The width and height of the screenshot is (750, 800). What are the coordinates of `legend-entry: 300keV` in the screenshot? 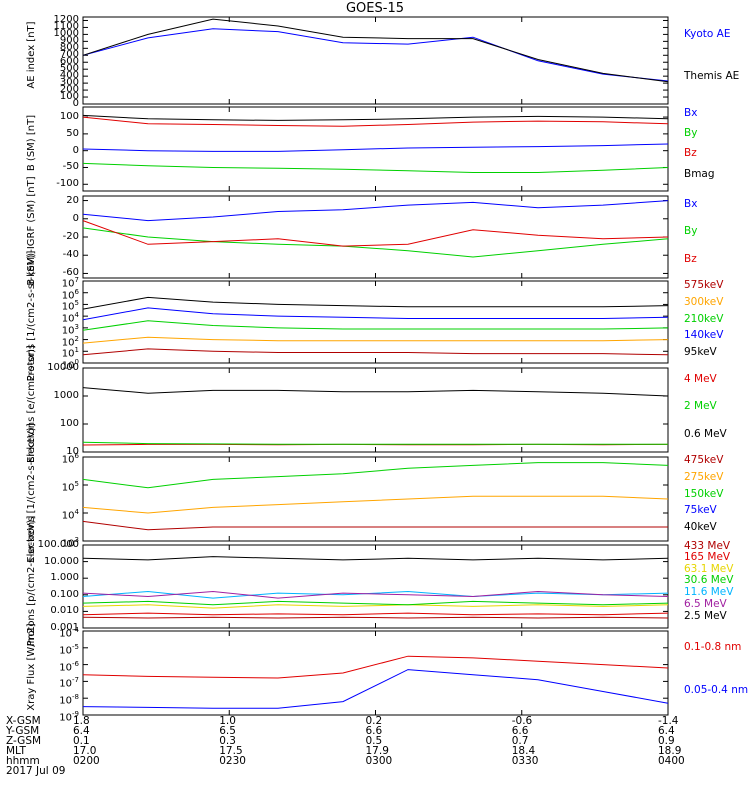 It's located at (704, 302).